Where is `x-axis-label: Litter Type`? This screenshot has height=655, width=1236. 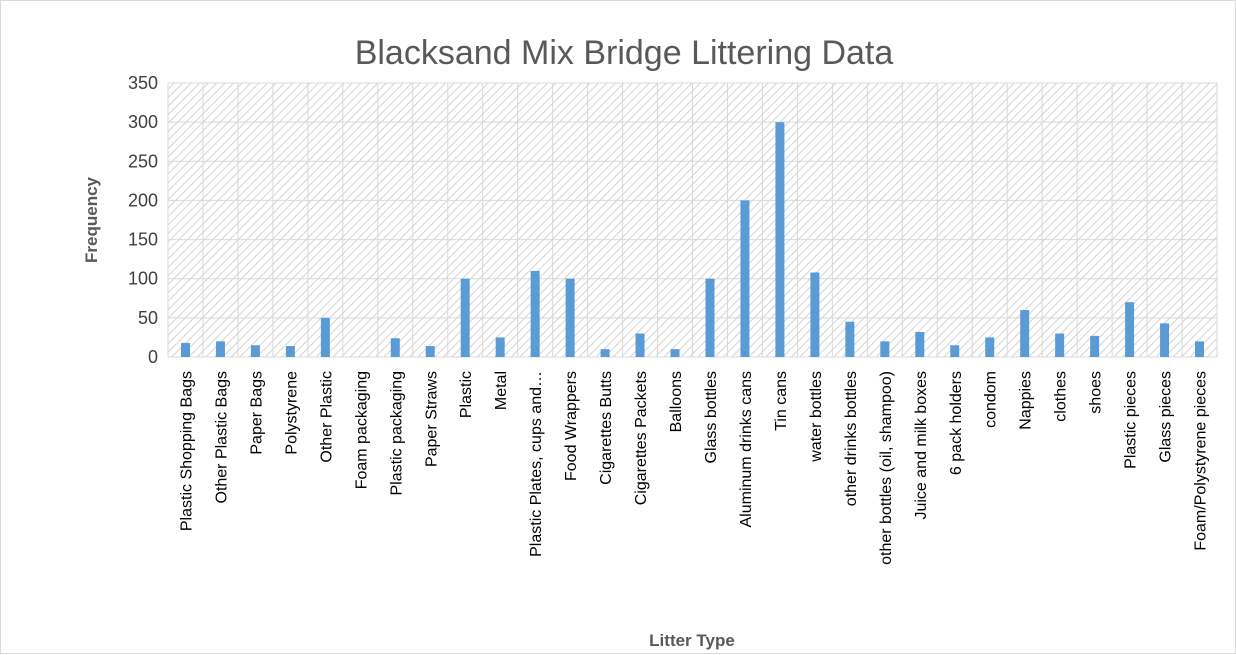 x-axis-label: Litter Type is located at coordinates (692, 640).